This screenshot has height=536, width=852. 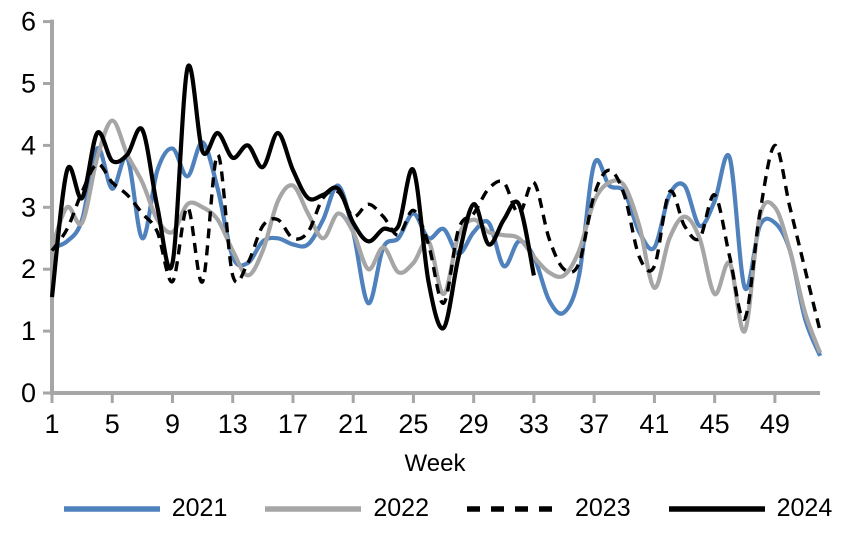 I want to click on legend-label-2022: 2022, so click(x=401, y=508).